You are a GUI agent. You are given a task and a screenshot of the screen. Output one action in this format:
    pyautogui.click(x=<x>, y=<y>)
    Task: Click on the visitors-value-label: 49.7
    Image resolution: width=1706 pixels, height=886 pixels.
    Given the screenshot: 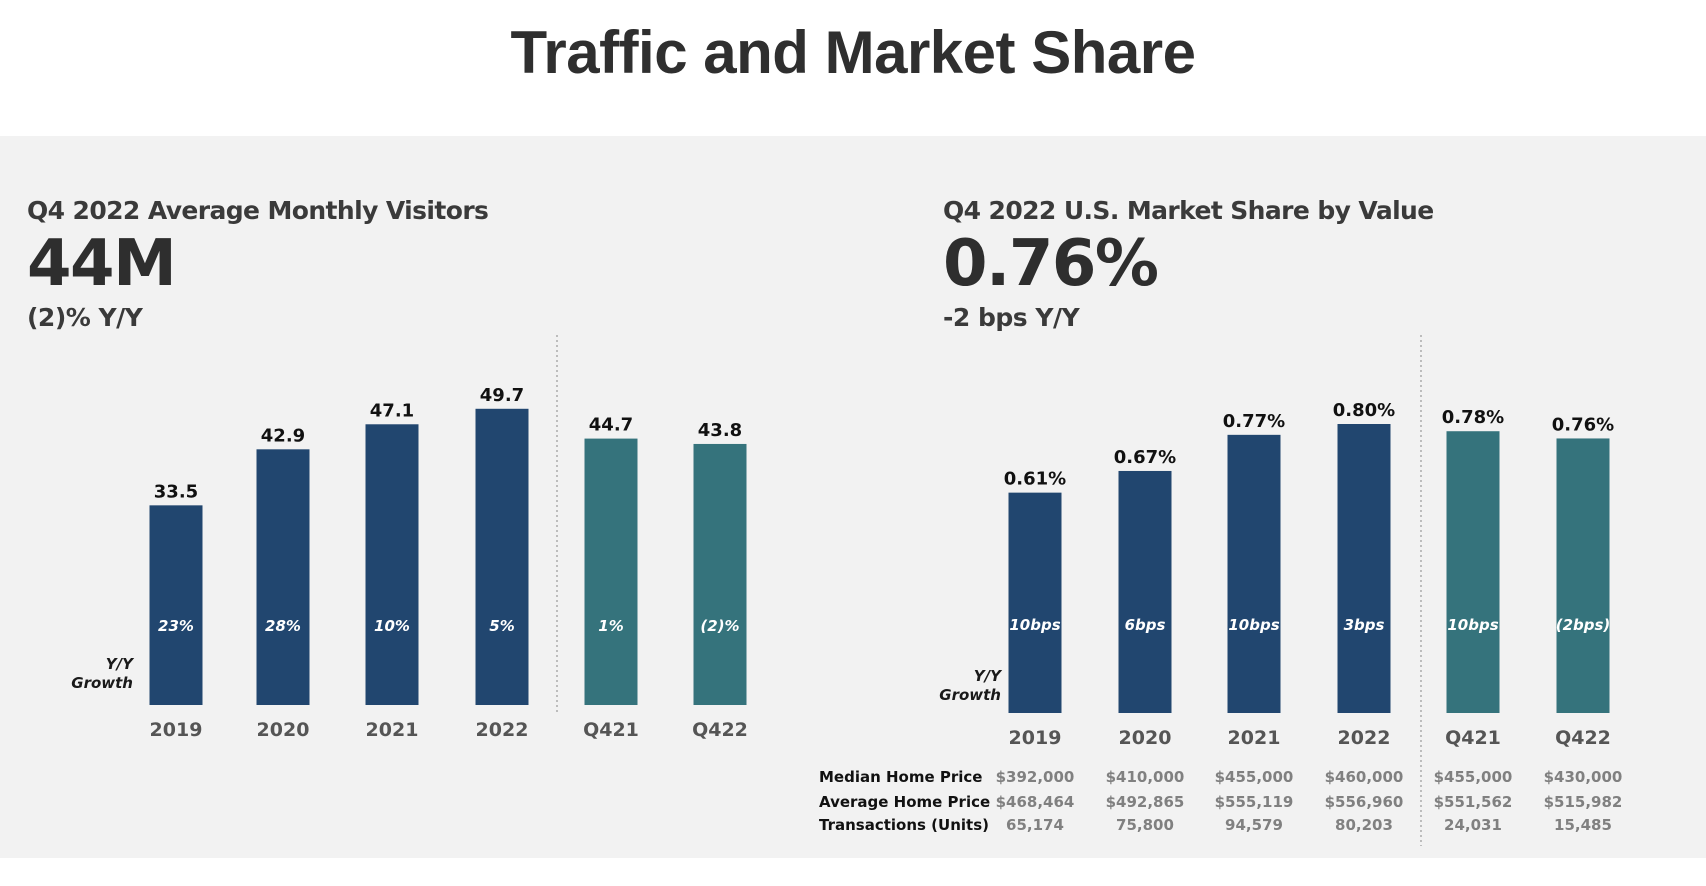 What is the action you would take?
    pyautogui.click(x=502, y=395)
    